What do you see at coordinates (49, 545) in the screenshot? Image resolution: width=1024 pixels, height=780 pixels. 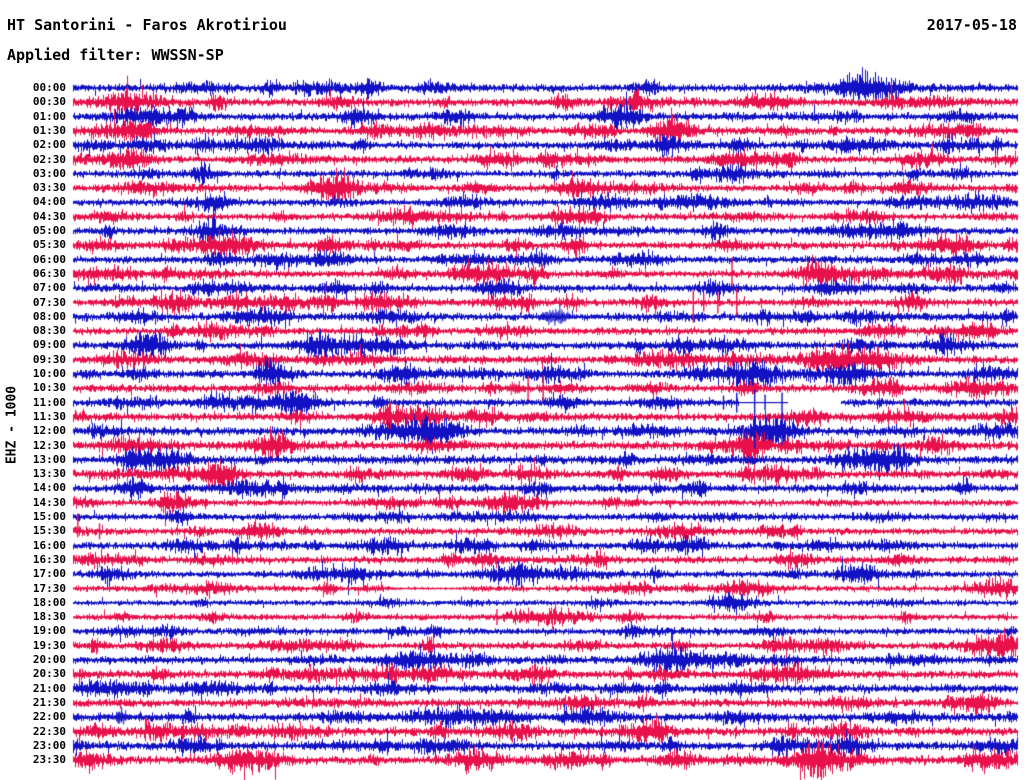 I see `time-label-1600: 16:00` at bounding box center [49, 545].